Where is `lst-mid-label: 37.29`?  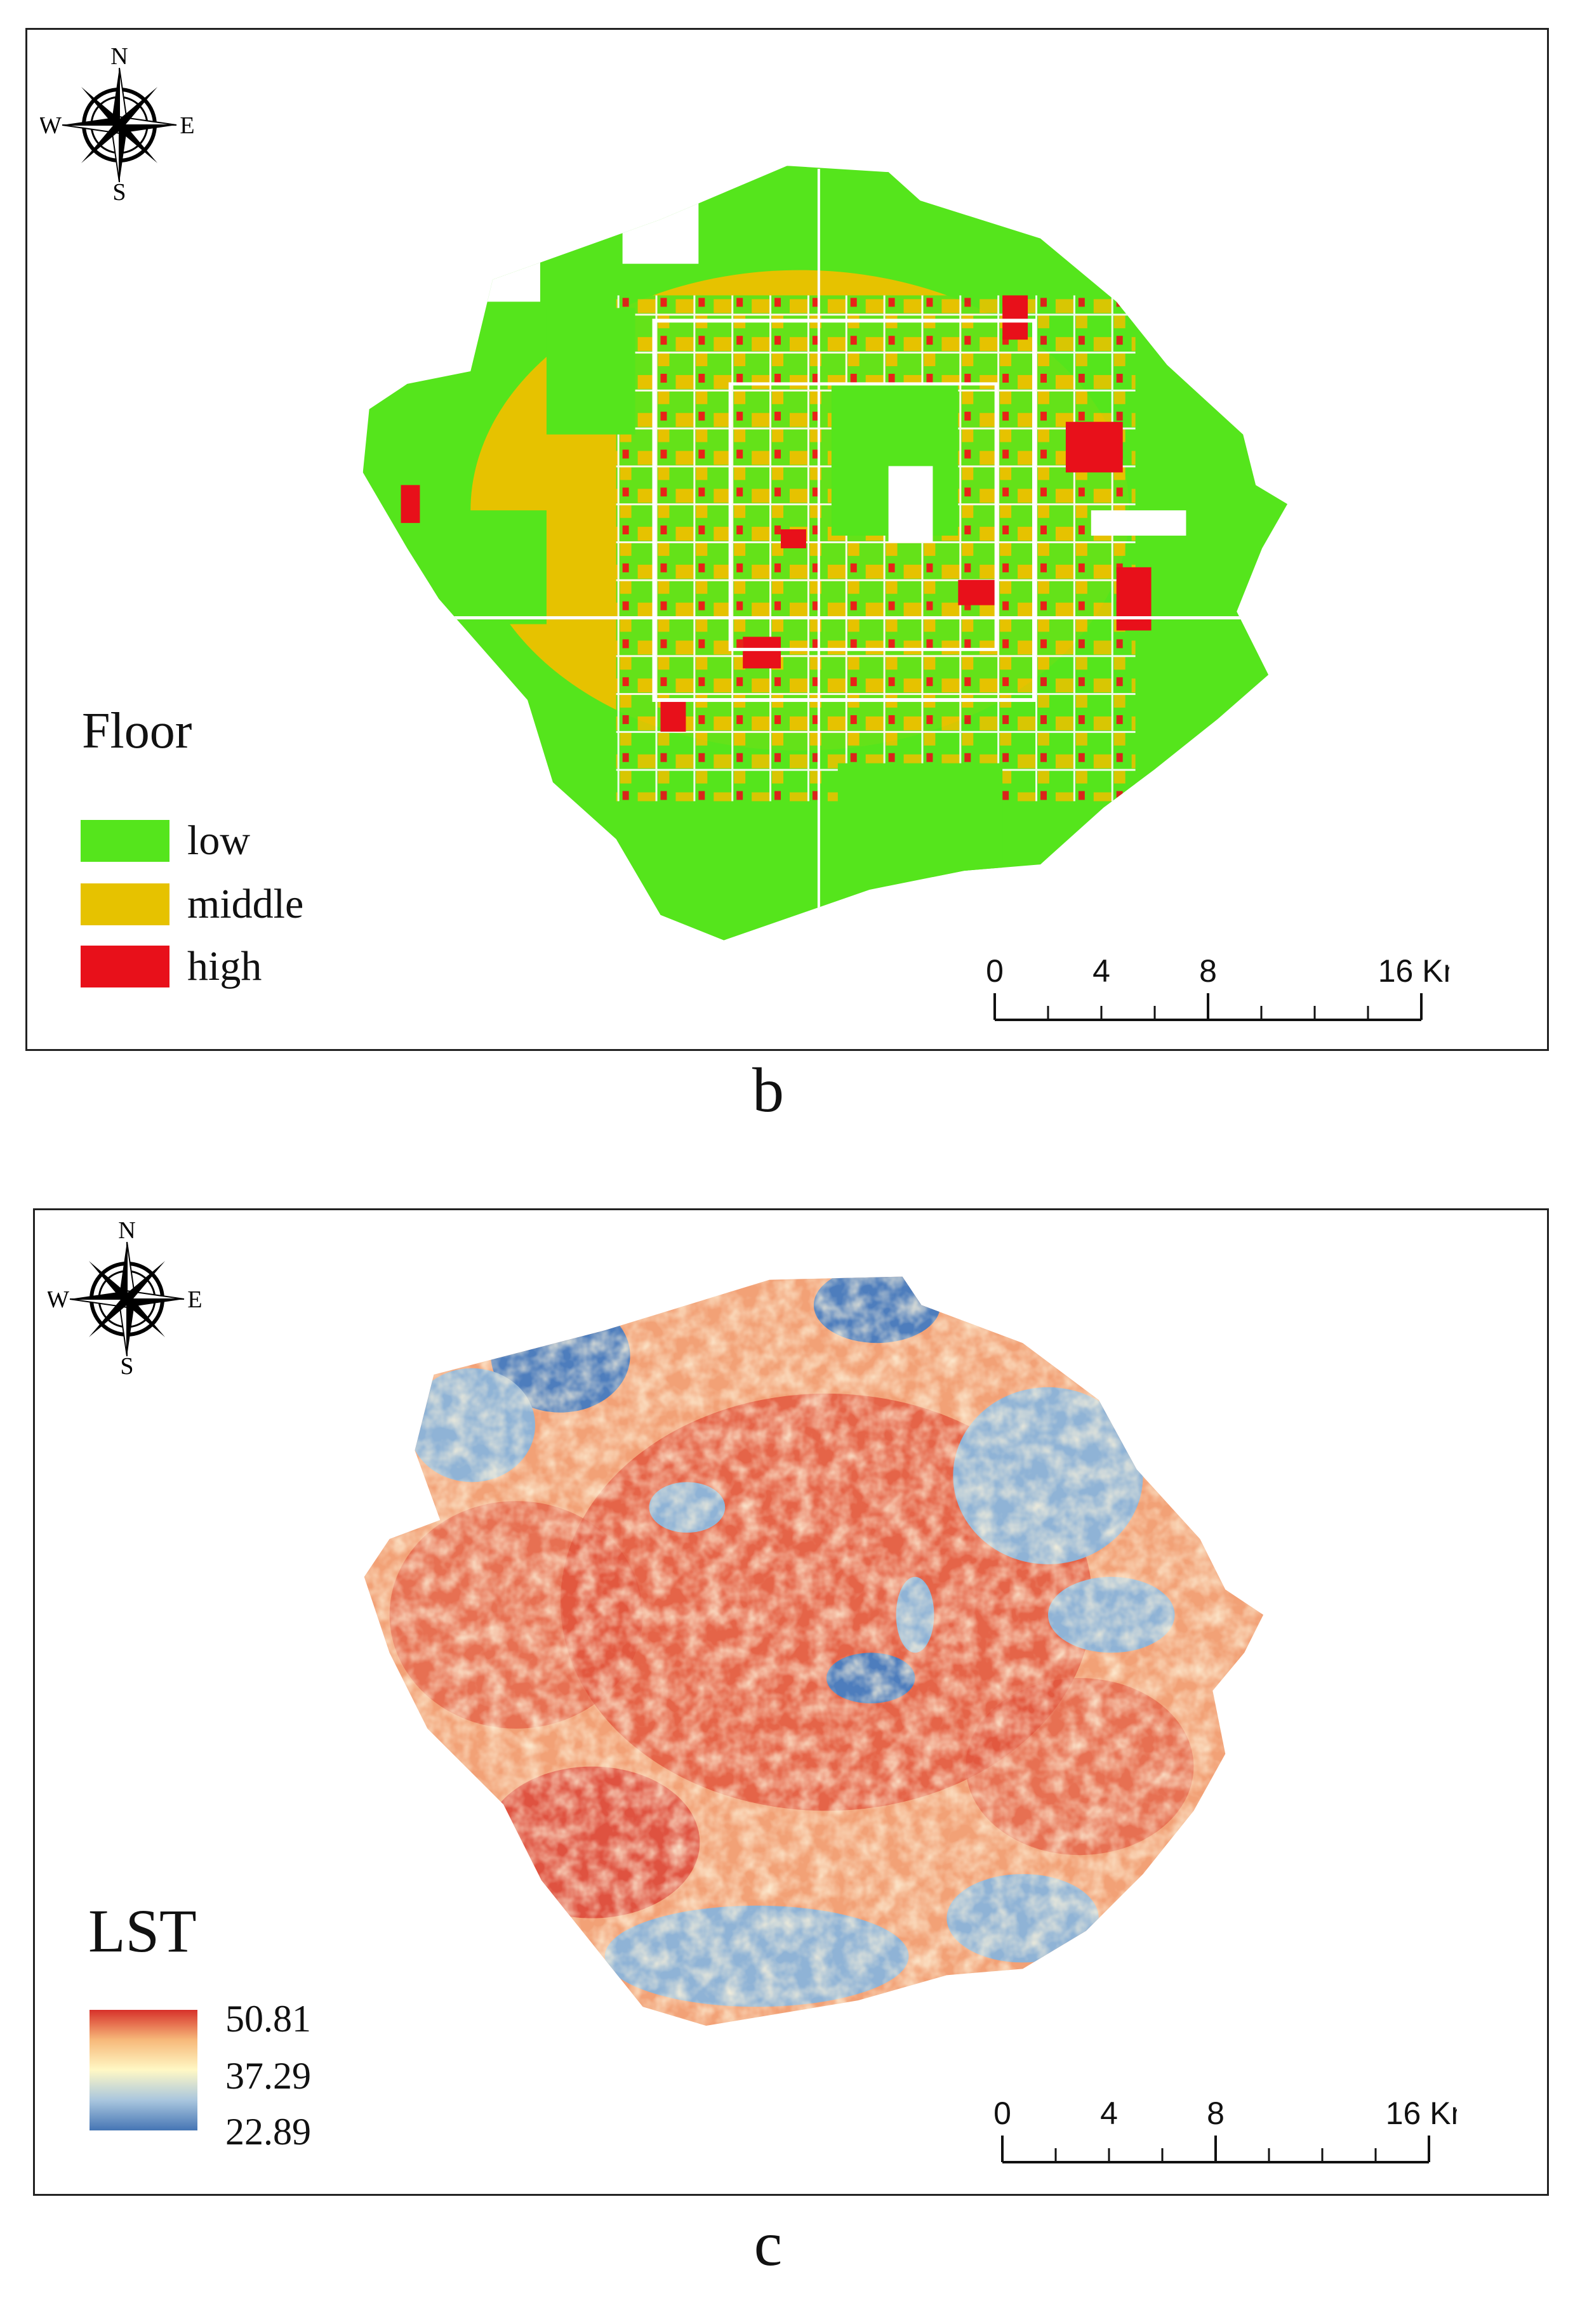
lst-mid-label: 37.29 is located at coordinates (268, 2076).